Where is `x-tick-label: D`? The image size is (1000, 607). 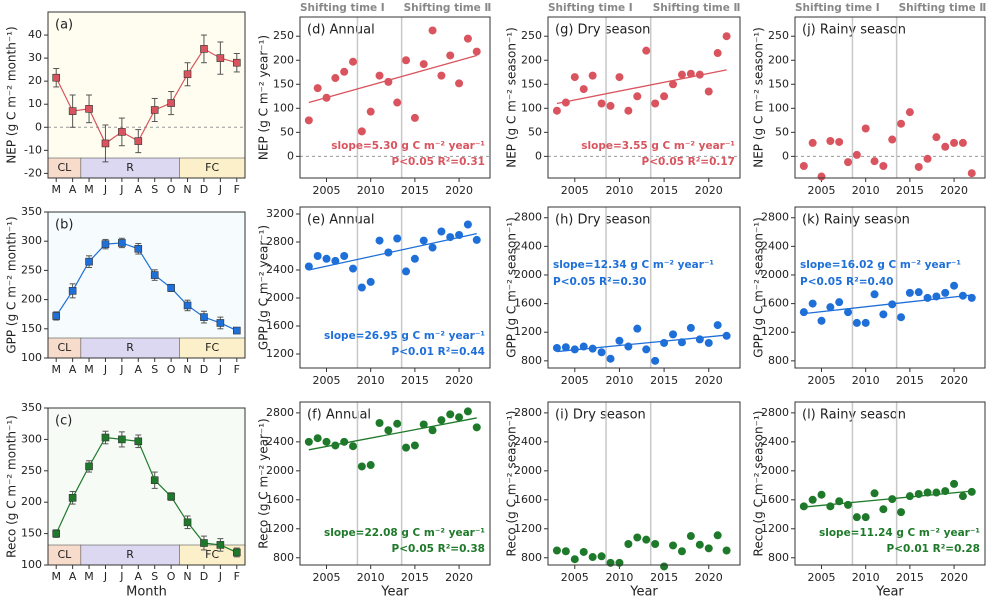
x-tick-label: D is located at coordinates (204, 576).